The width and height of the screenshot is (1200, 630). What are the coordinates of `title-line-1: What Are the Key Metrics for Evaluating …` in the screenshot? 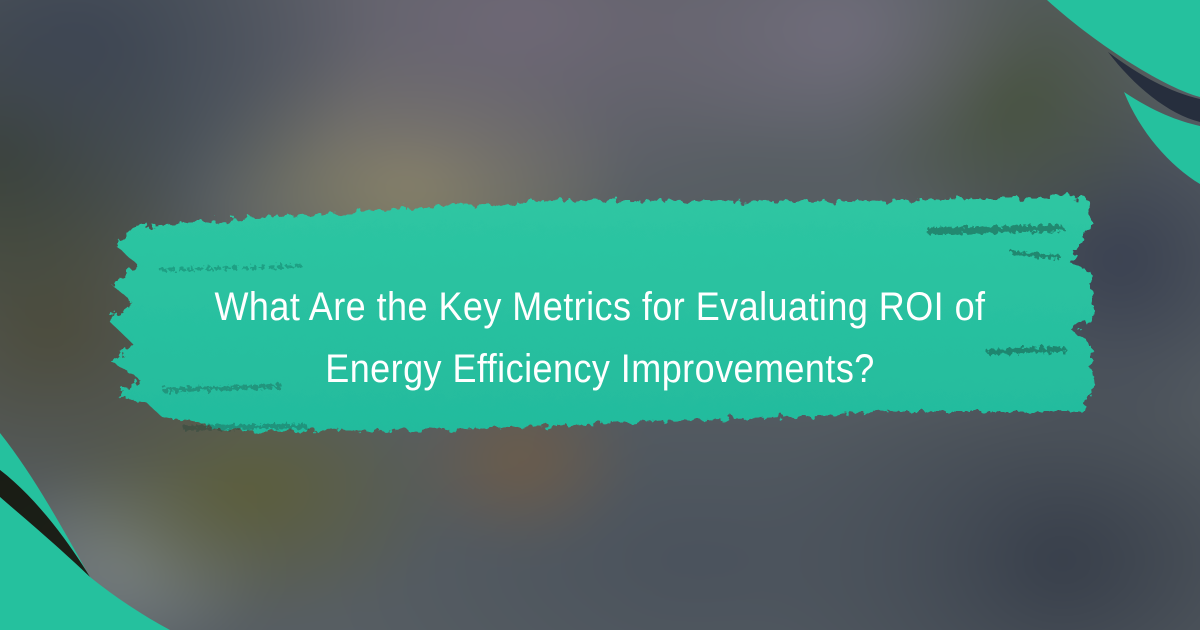 It's located at (600, 307).